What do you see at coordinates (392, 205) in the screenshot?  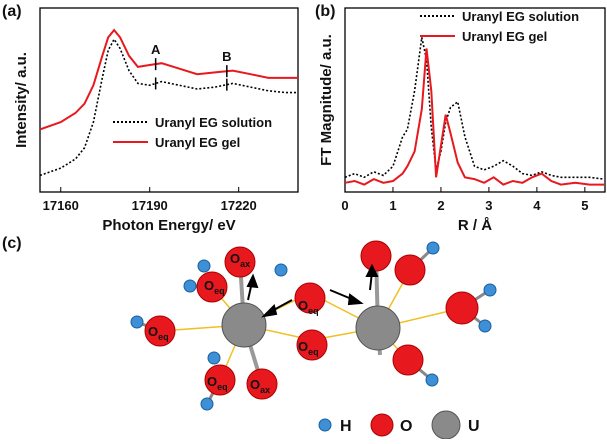 I see `x-tick-label: 1` at bounding box center [392, 205].